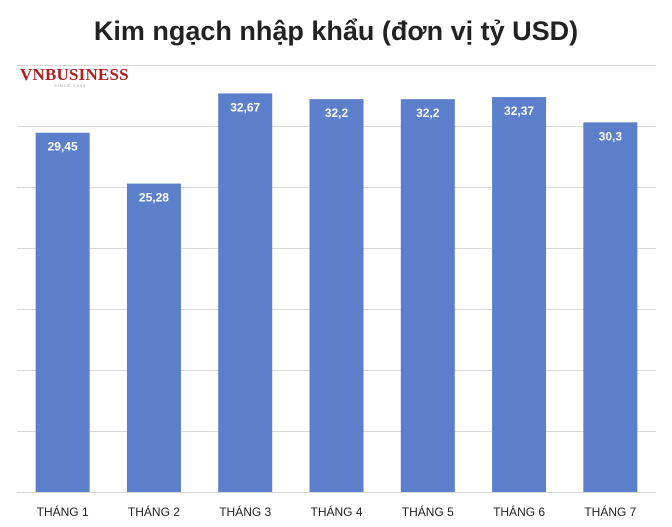 The width and height of the screenshot is (672, 527). I want to click on data-label-3: 32,67, so click(245, 107).